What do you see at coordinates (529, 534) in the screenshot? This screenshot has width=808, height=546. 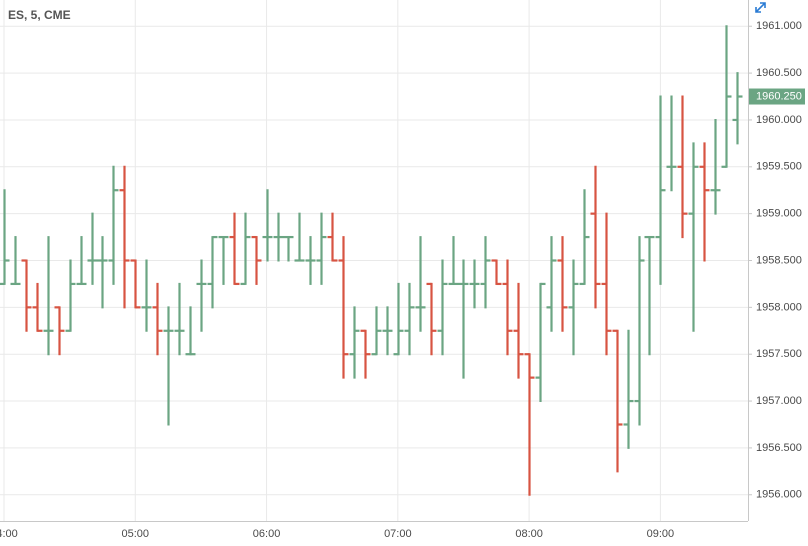 I see `x-tick-label: 08:00` at bounding box center [529, 534].